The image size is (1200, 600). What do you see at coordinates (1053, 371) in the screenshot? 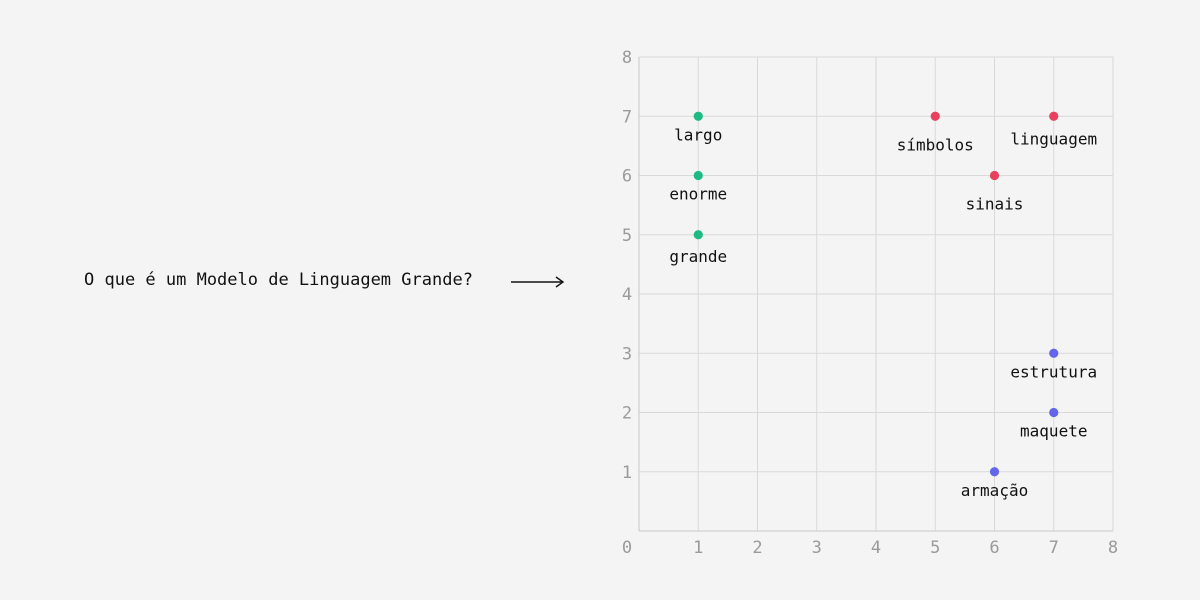
I see `point-label: estrutura` at bounding box center [1053, 371].